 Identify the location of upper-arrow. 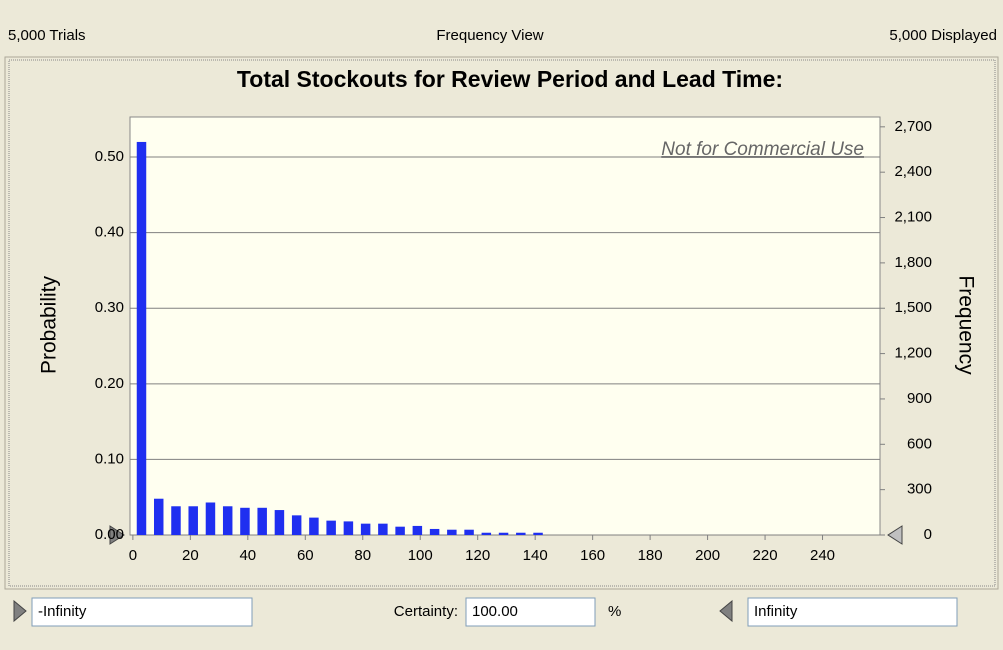
(726, 611).